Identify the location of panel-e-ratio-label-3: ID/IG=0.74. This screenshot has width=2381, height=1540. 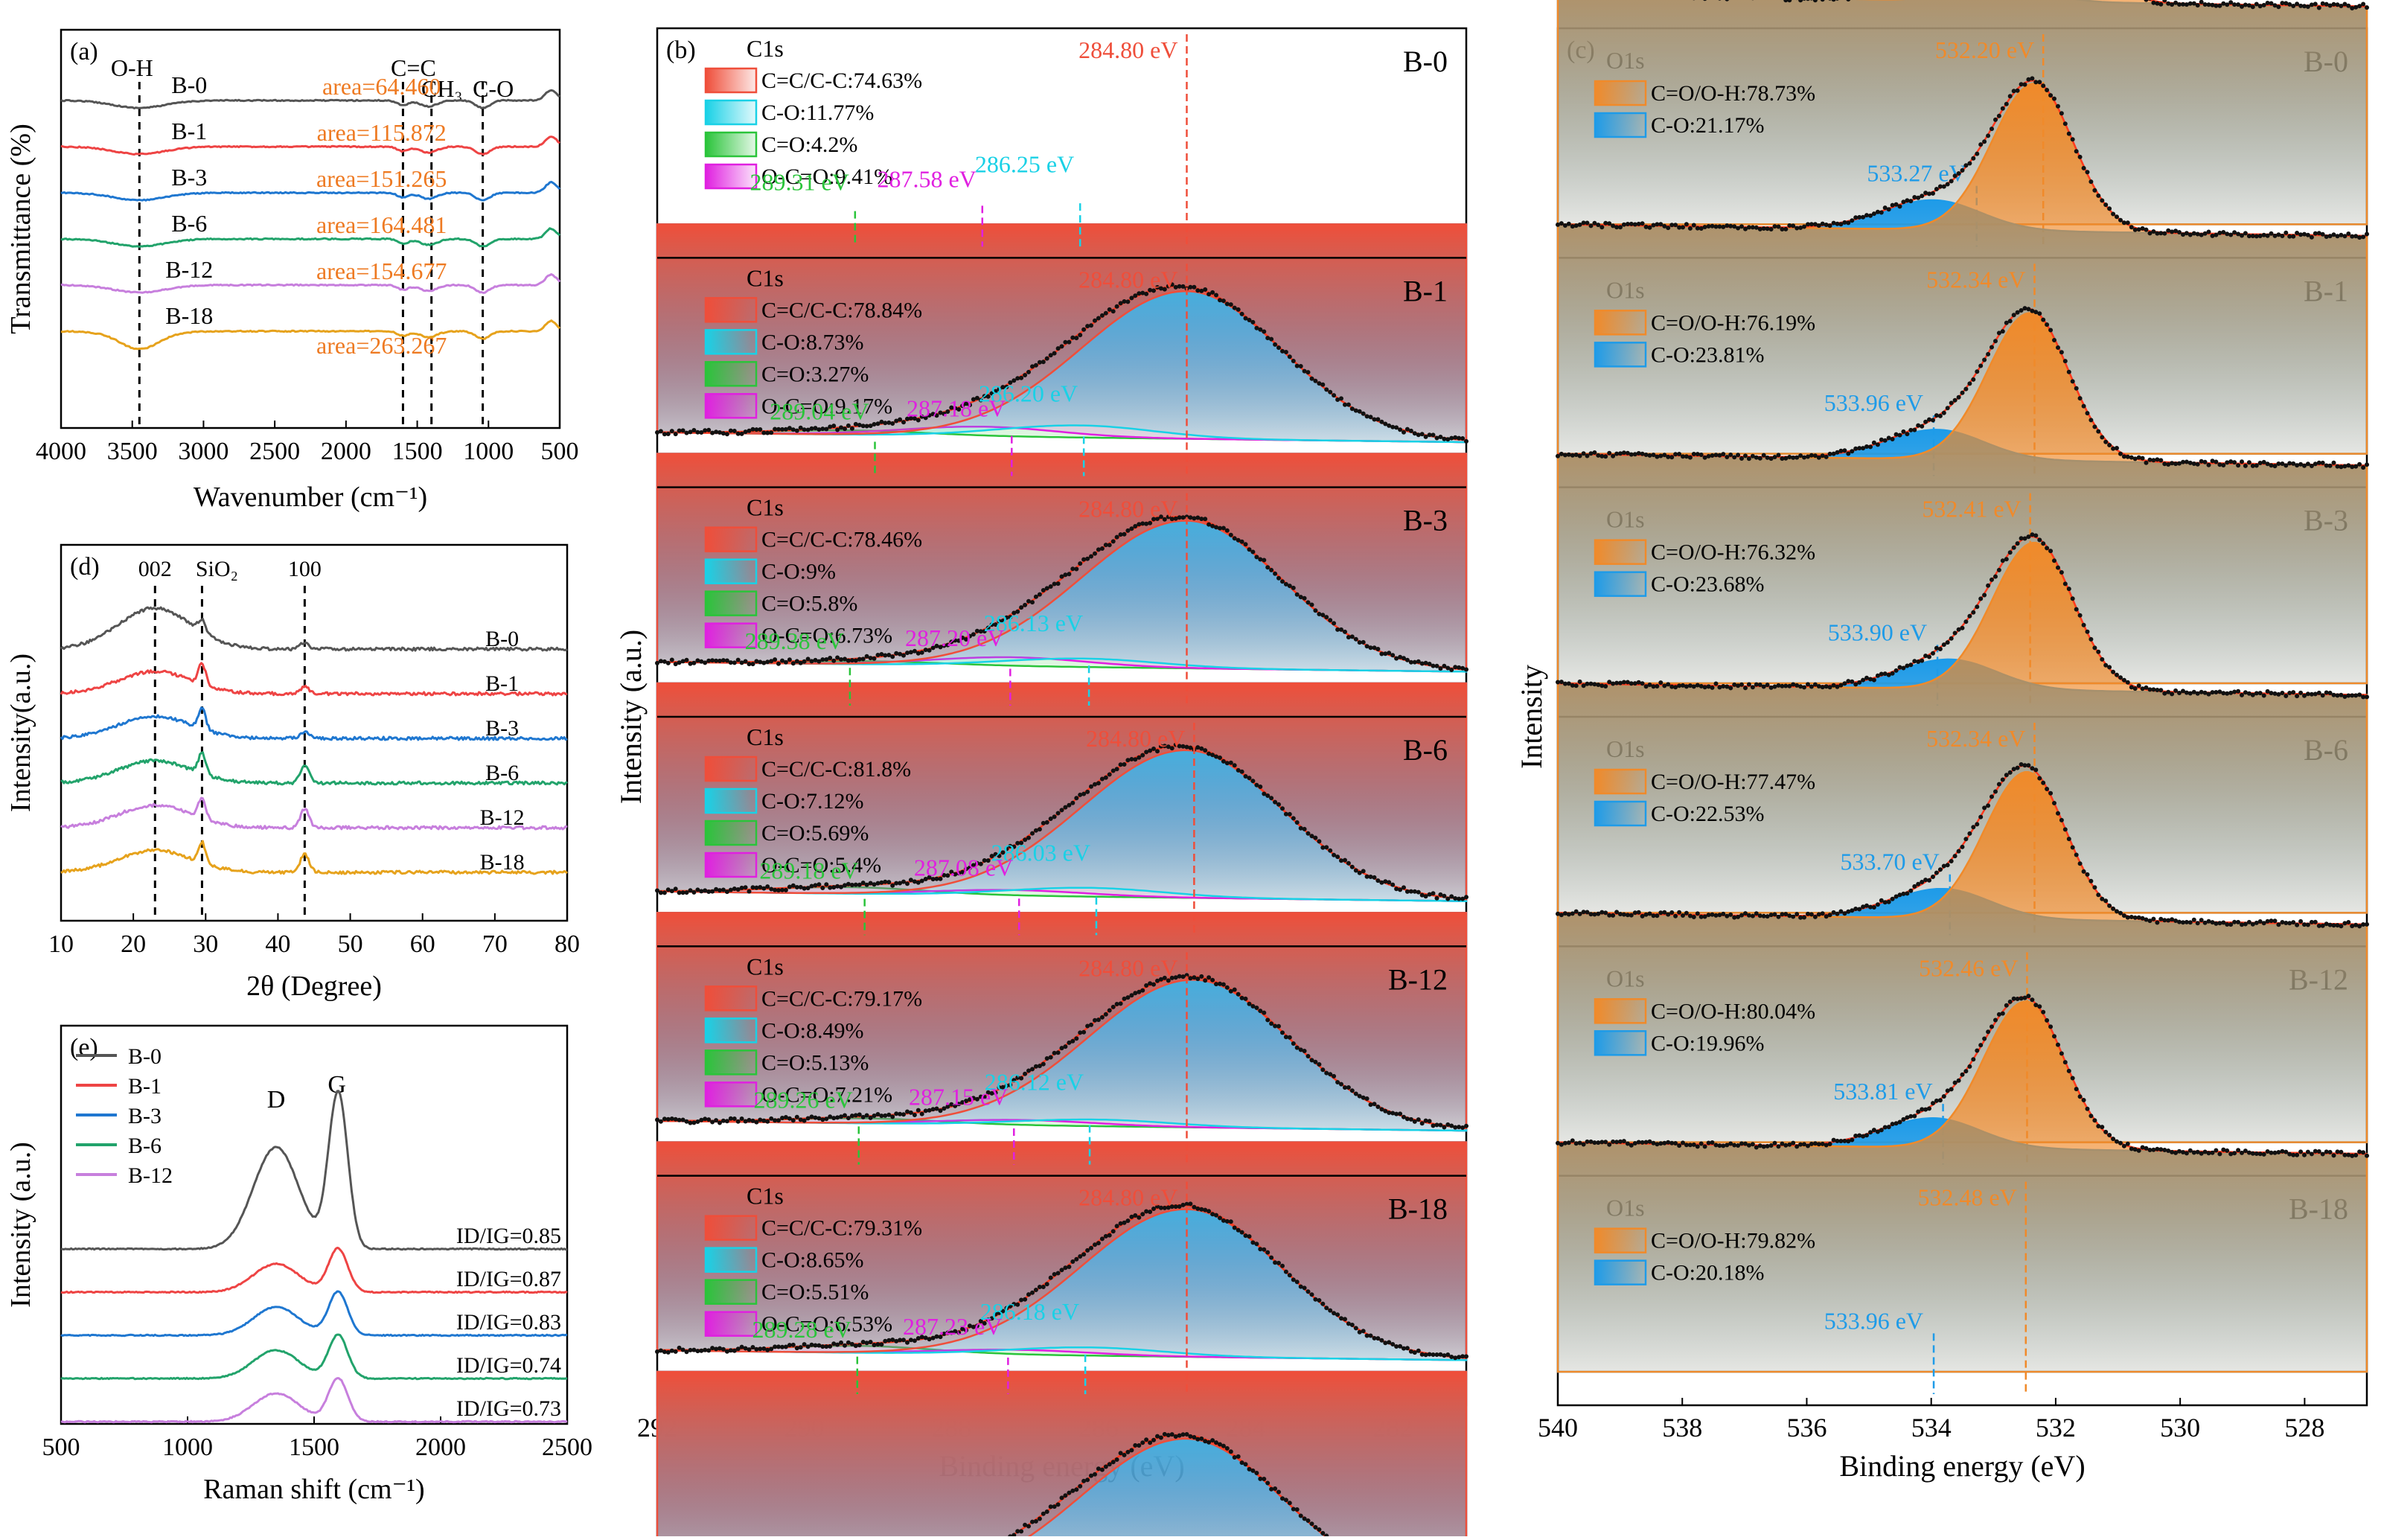
(508, 1366).